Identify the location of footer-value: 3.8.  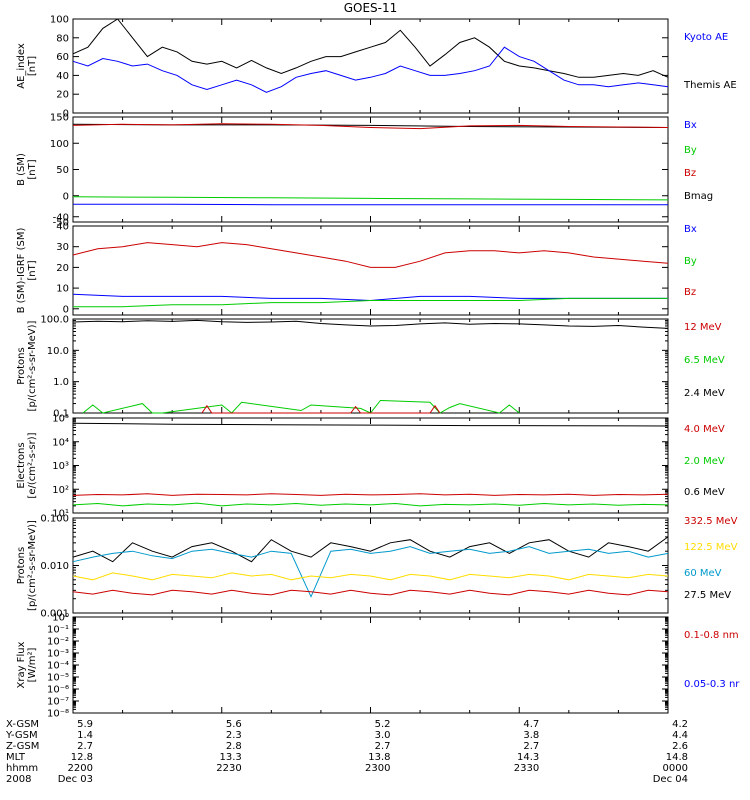
(531, 735).